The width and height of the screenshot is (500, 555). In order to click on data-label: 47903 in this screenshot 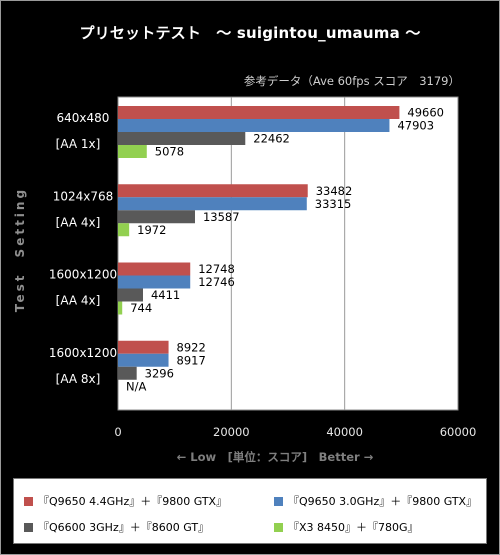, I will do `click(415, 126)`.